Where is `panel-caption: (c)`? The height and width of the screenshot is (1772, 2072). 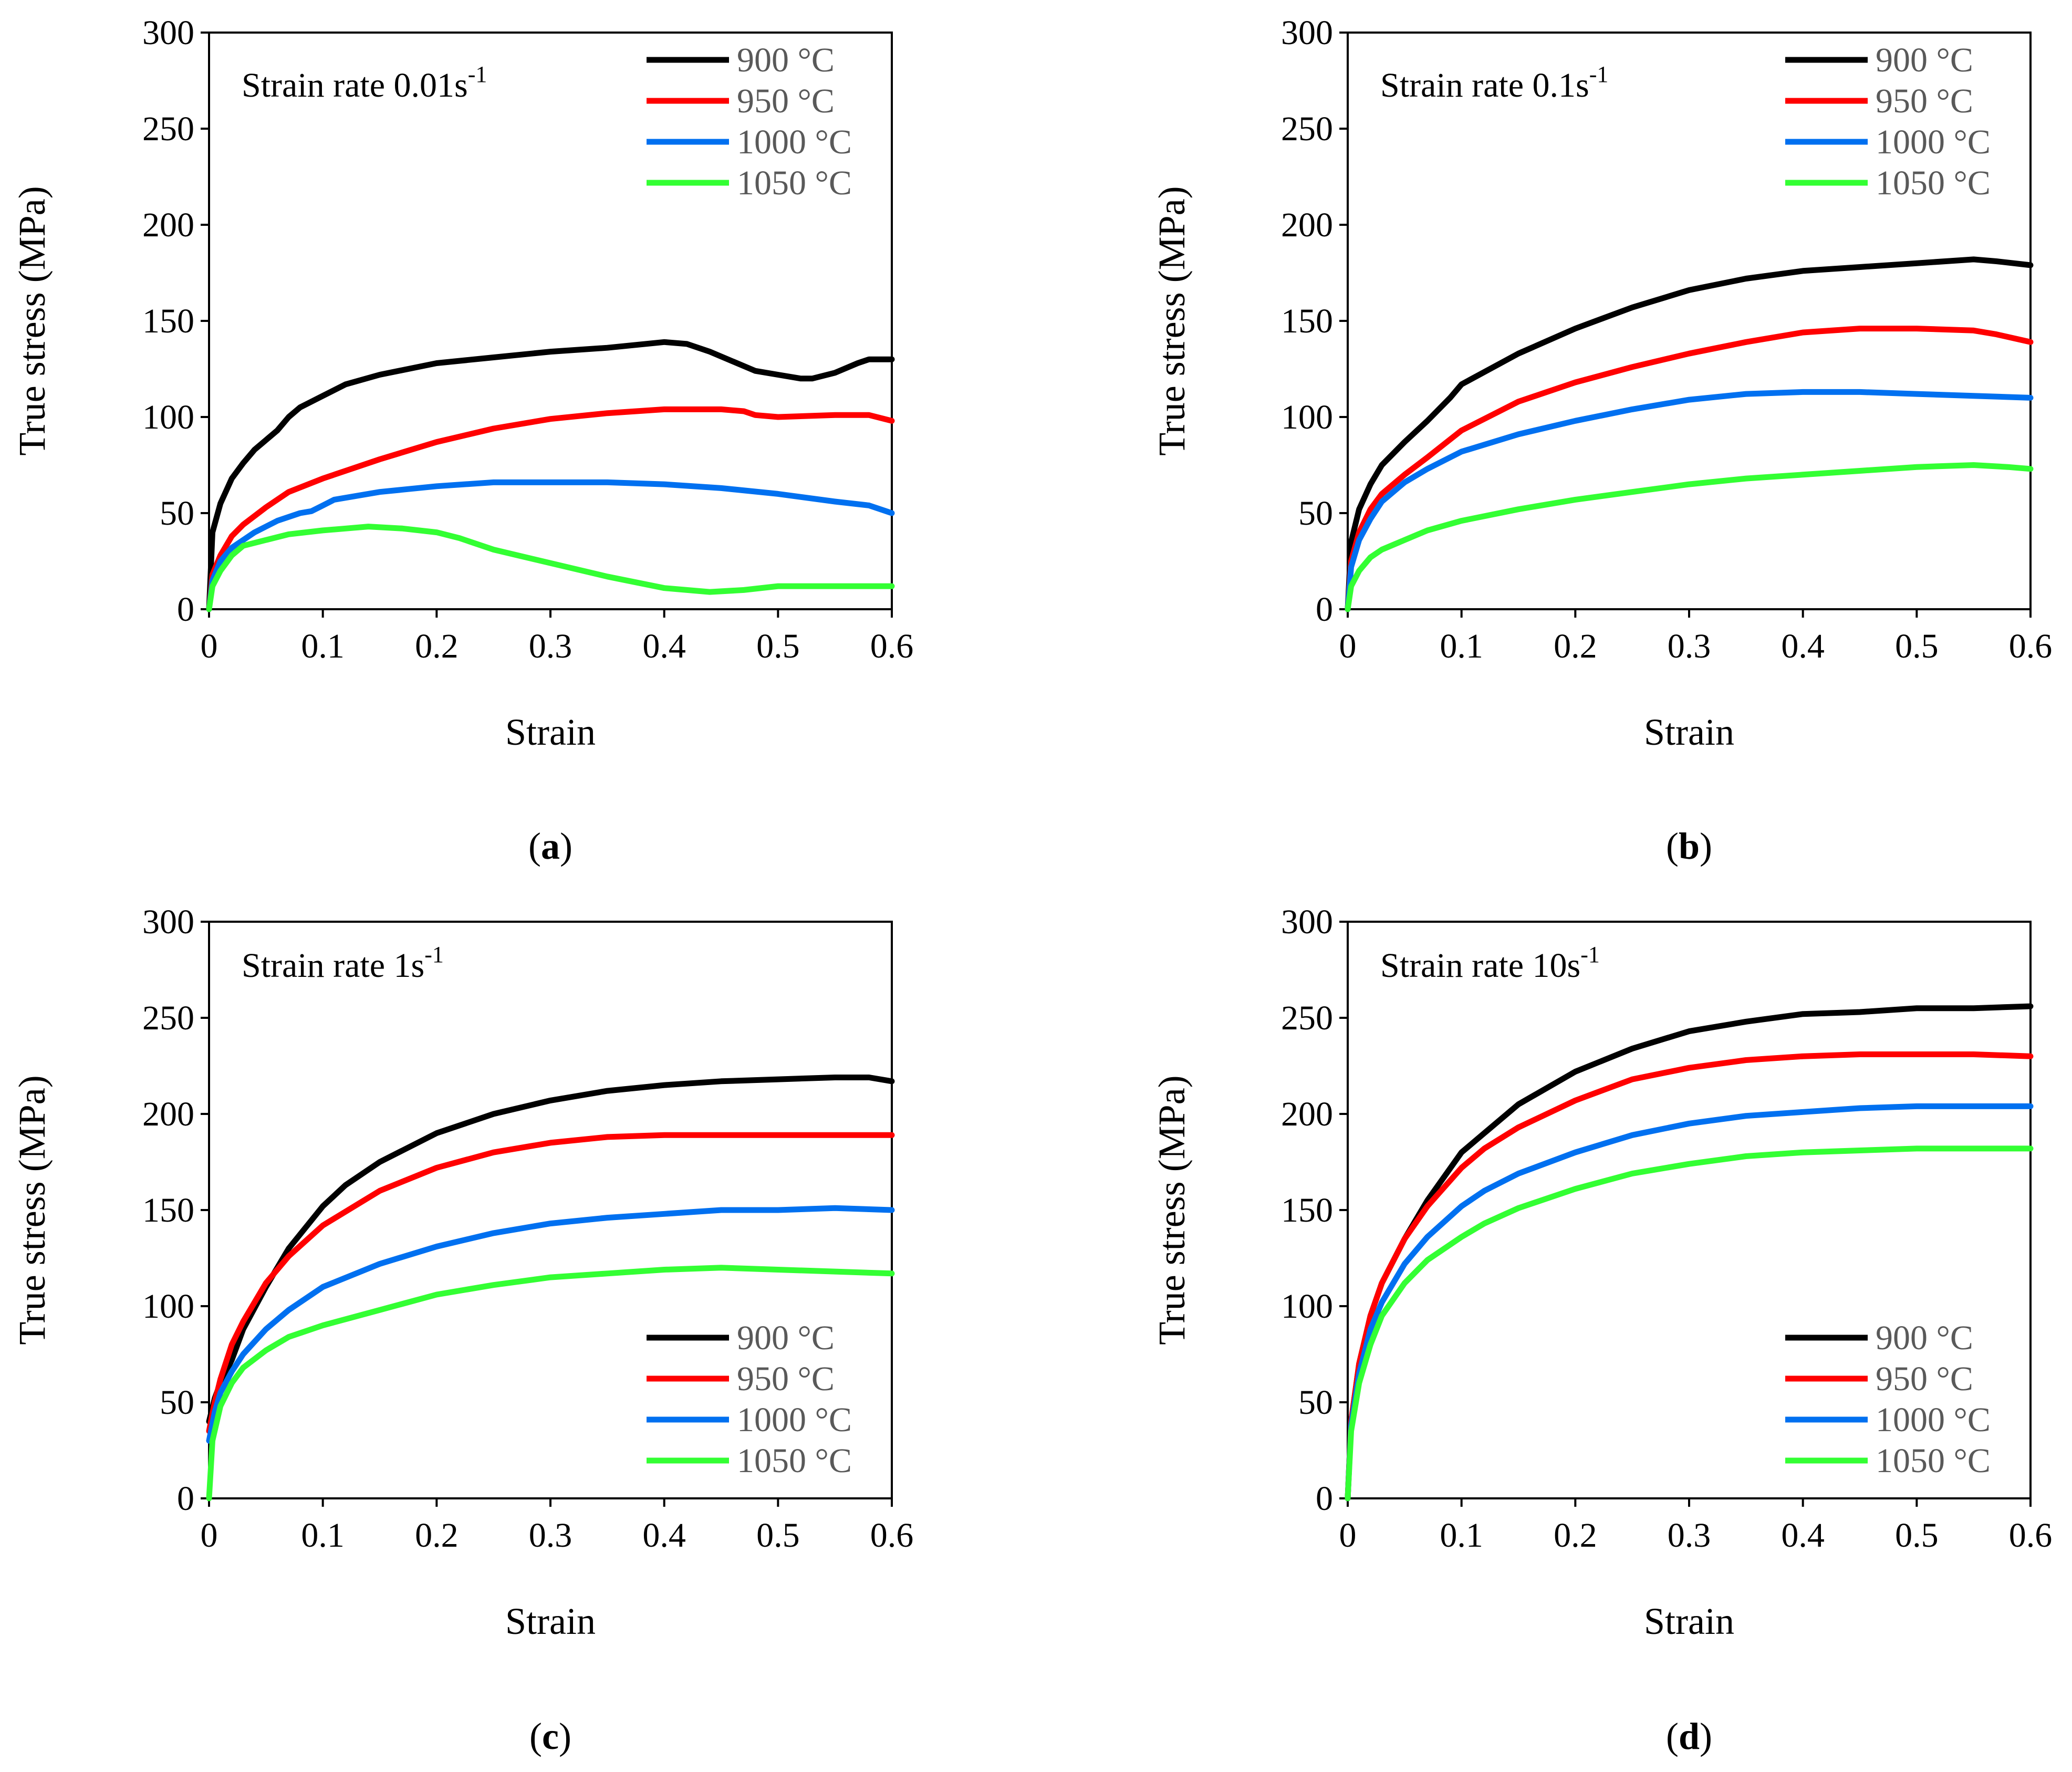
panel-caption: (c) is located at coordinates (550, 1736).